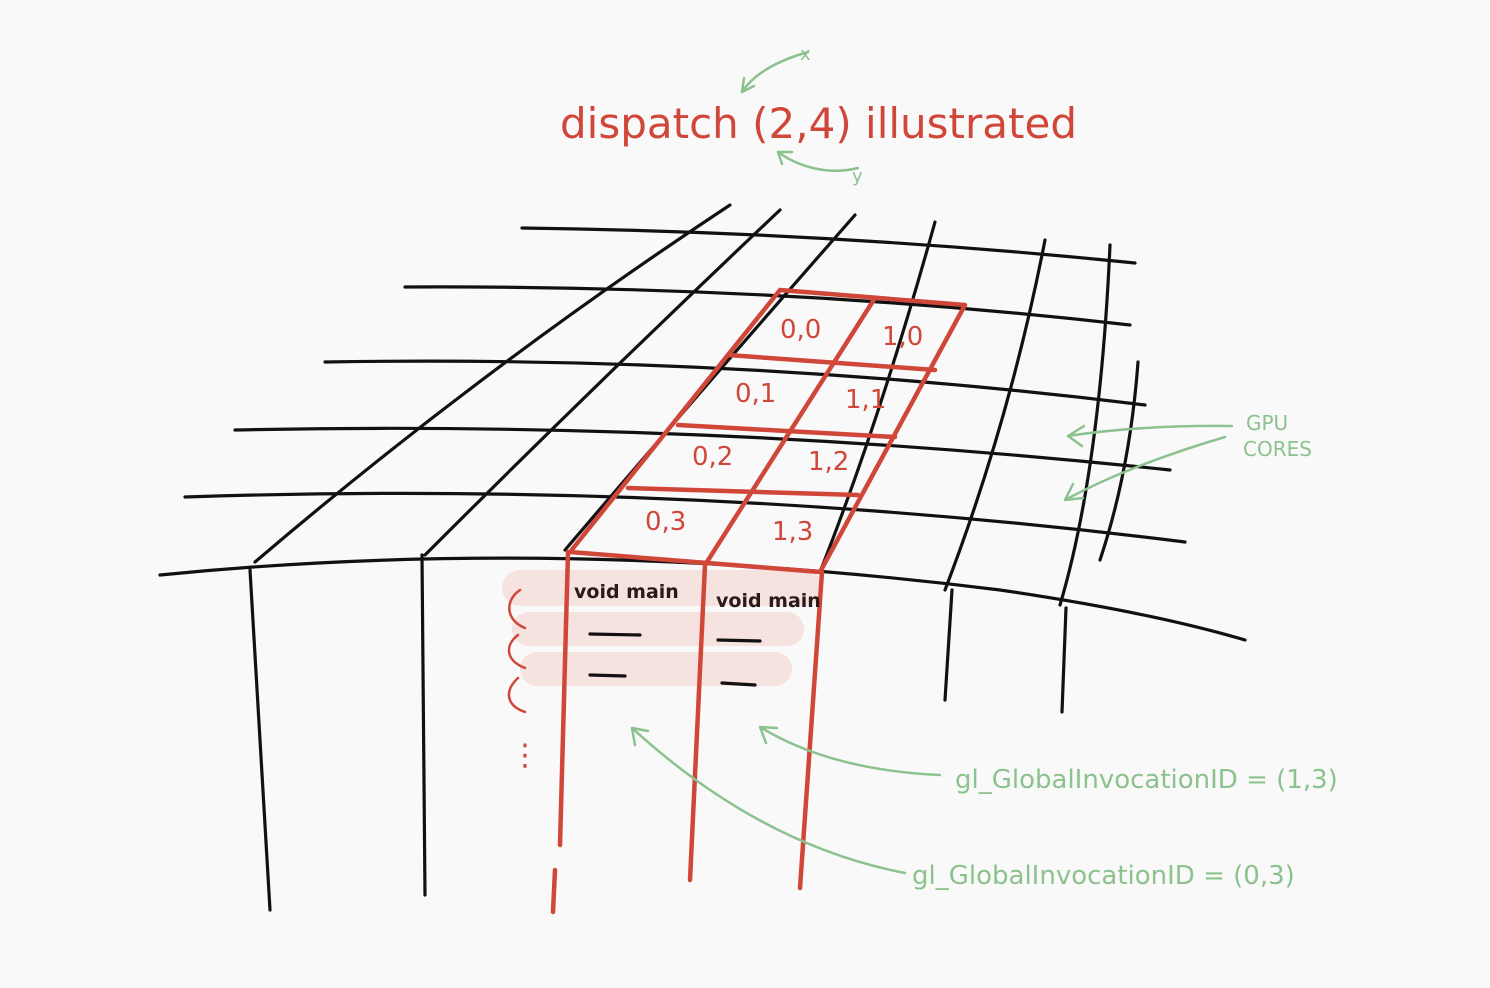  Describe the element at coordinates (712, 457) in the screenshot. I see `cell-0-2: 0,2` at that location.